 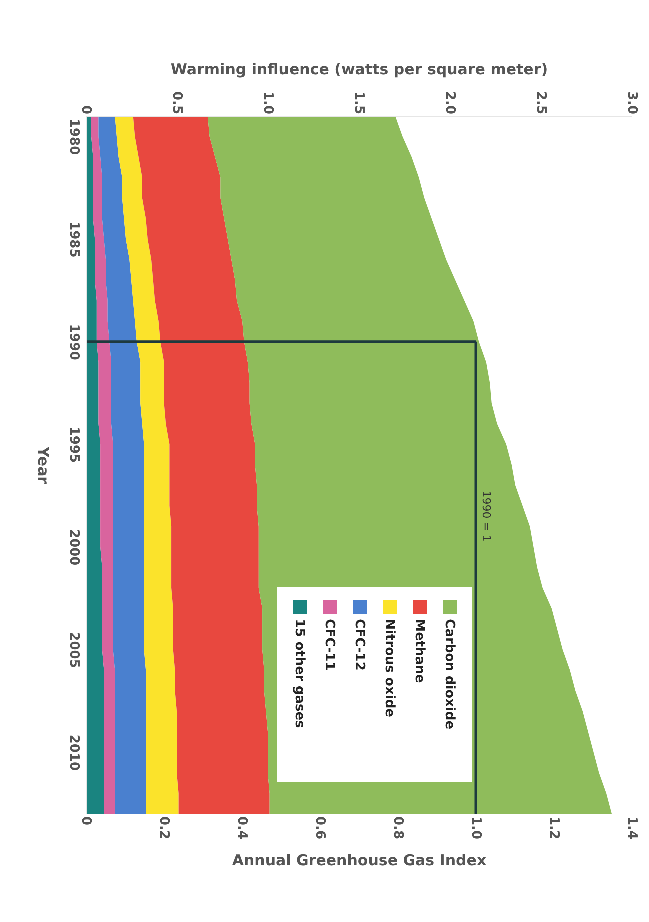 I want to click on x-axis-title: Warming influence (watts per square meter), so click(x=359, y=69).